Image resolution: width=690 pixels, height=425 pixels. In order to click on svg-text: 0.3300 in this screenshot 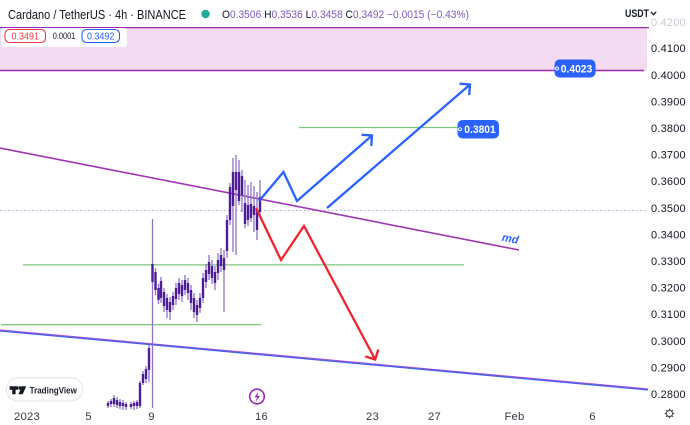, I will do `click(668, 262)`.